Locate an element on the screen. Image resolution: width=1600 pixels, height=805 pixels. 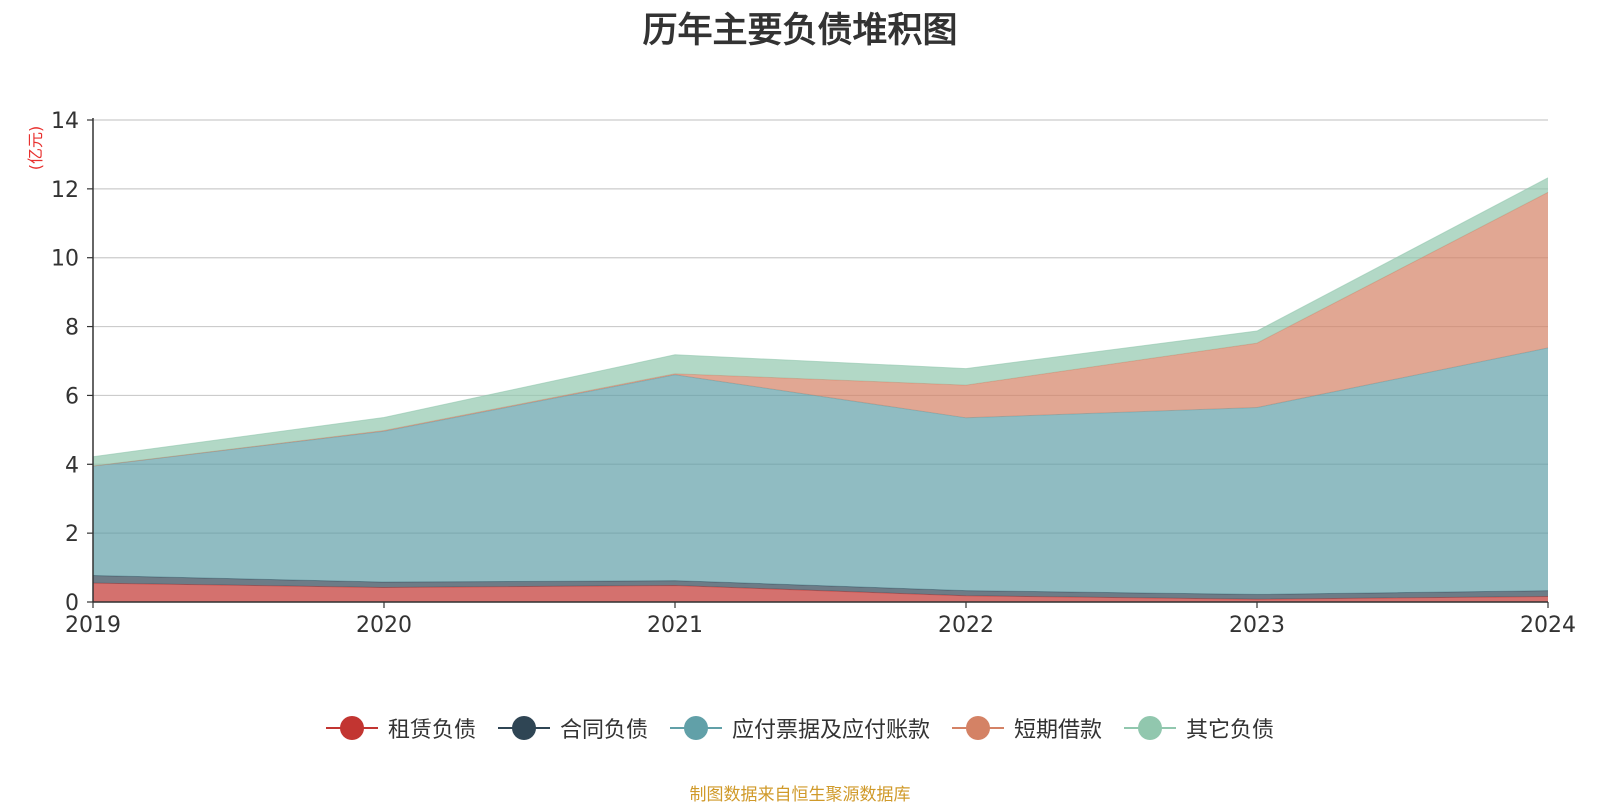
legend: 租赁负债 合同负债 应付票据及应付账款 短期借款 其它负债 is located at coordinates (800, 728).